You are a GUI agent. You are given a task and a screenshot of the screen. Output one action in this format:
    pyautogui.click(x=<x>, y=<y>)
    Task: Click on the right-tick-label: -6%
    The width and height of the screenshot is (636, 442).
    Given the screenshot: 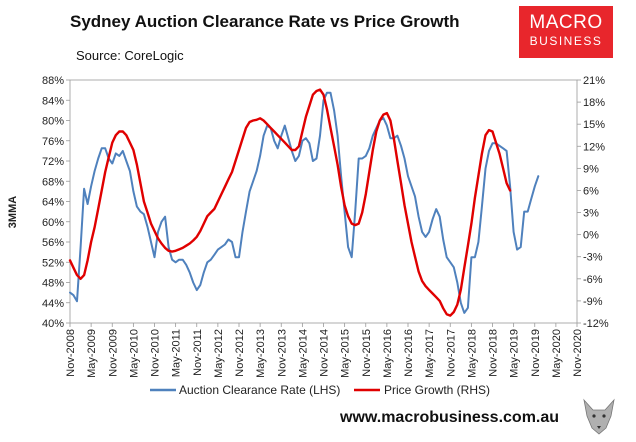 What is the action you would take?
    pyautogui.click(x=593, y=280)
    